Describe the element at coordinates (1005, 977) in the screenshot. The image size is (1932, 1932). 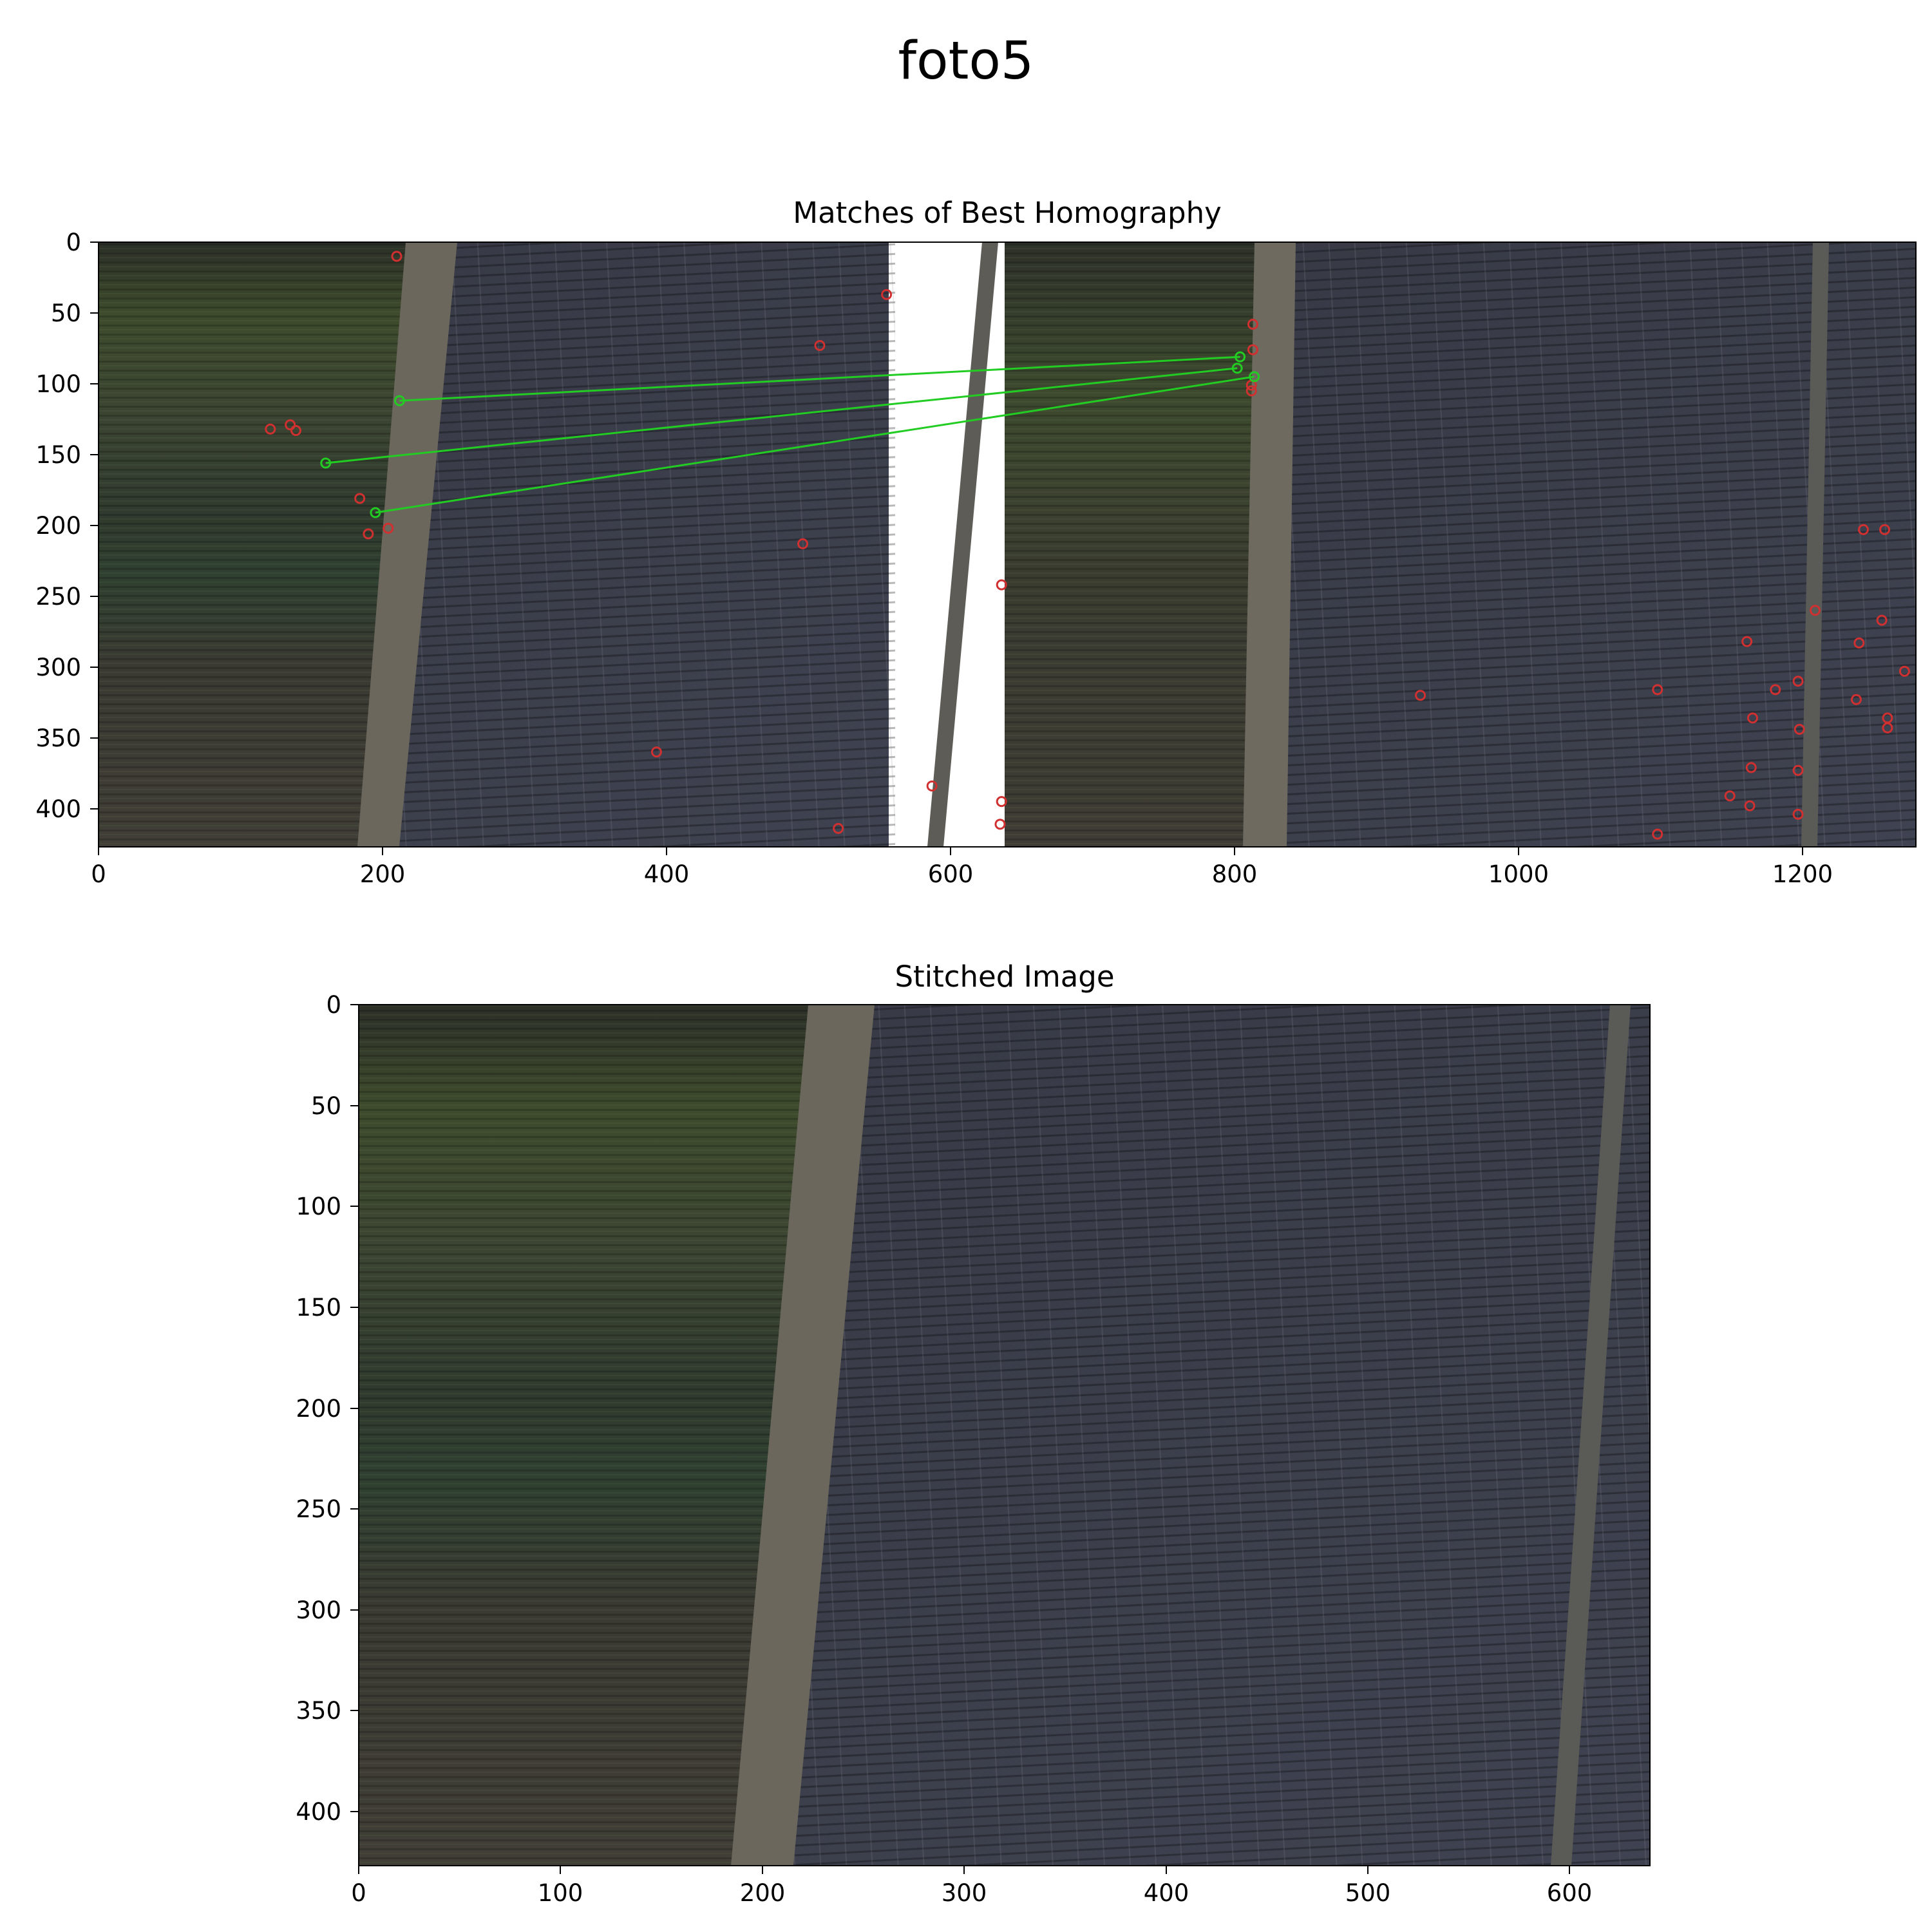
I see `axes-title-stitched: Stitched Image` at that location.